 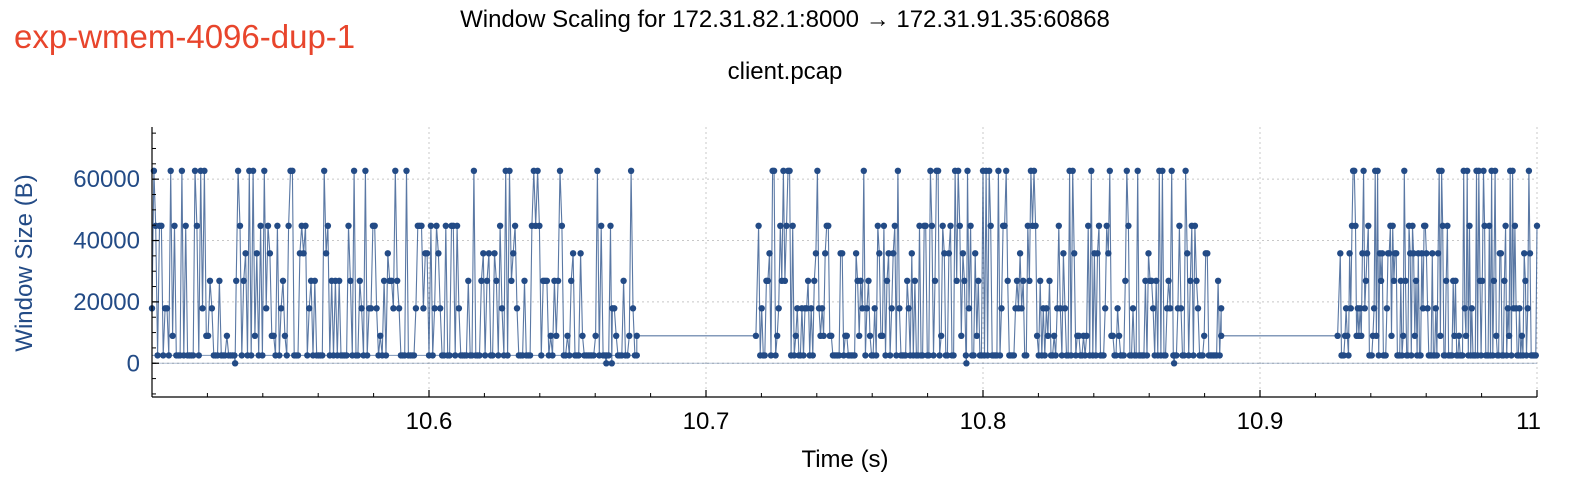 What do you see at coordinates (983, 421) in the screenshot?
I see `x-tick-label: 10.8` at bounding box center [983, 421].